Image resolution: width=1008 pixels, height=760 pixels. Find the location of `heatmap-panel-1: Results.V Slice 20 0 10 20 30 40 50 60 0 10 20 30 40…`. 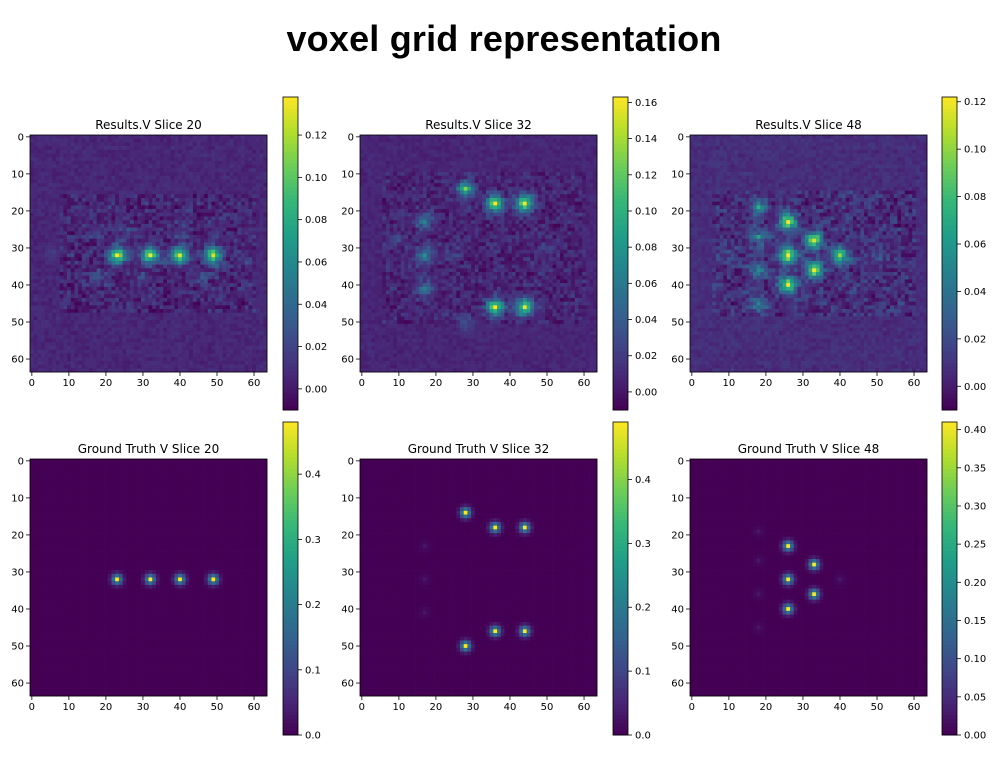

heatmap-panel-1: Results.V Slice 20 0 10 20 30 40 50 60 0 10 20 30 40… is located at coordinates (169, 253).